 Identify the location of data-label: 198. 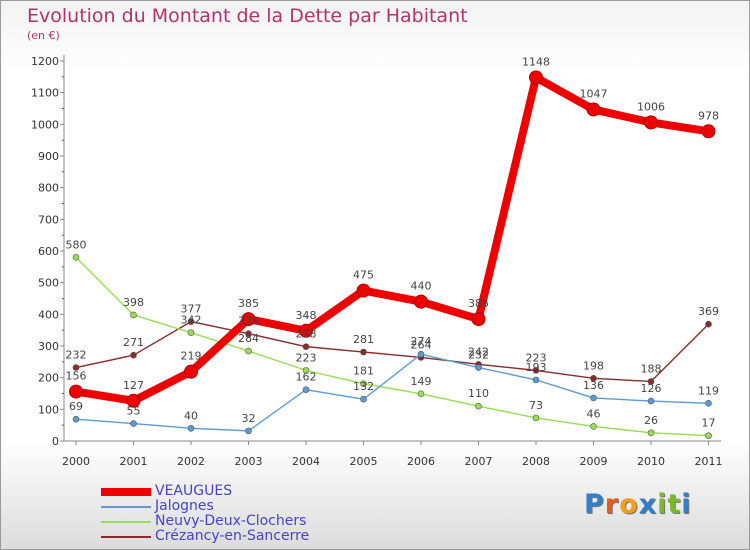
(593, 365).